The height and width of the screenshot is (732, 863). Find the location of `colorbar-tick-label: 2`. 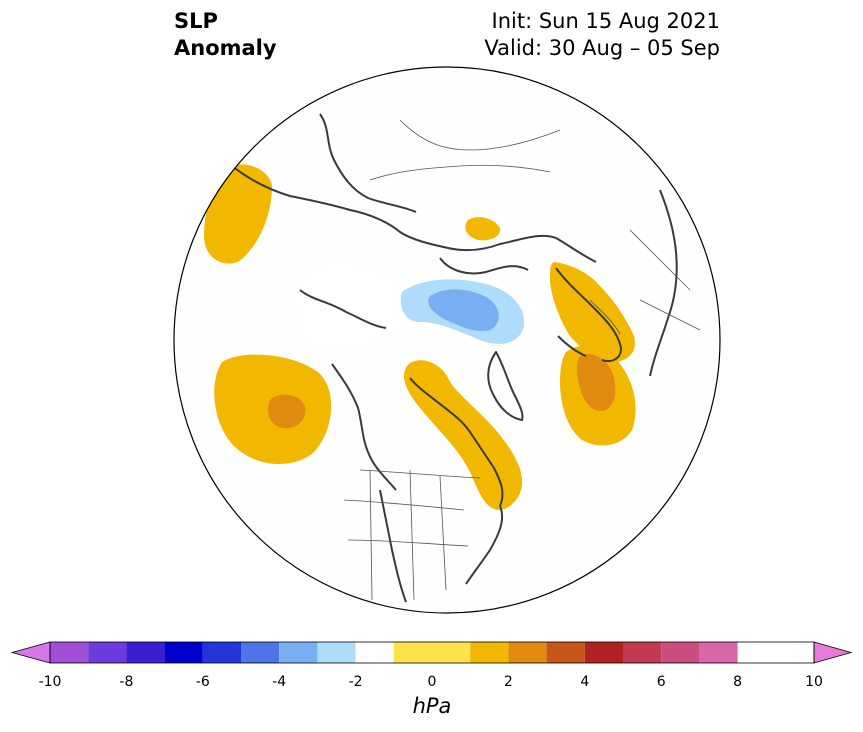

colorbar-tick-label: 2 is located at coordinates (508, 682).